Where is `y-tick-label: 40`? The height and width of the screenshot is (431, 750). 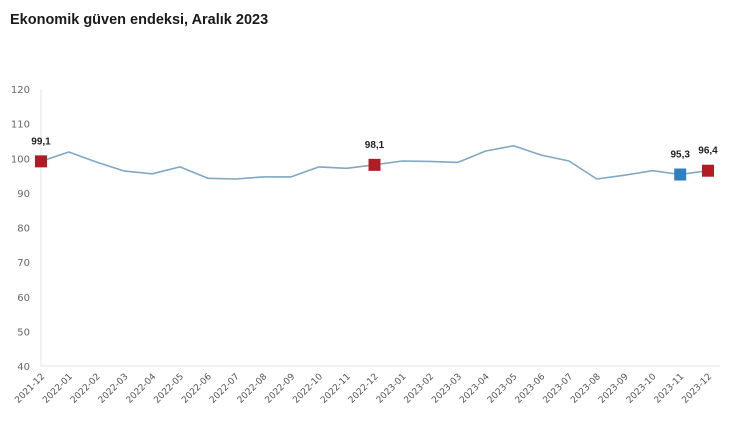
y-tick-label: 40 is located at coordinates (23, 367).